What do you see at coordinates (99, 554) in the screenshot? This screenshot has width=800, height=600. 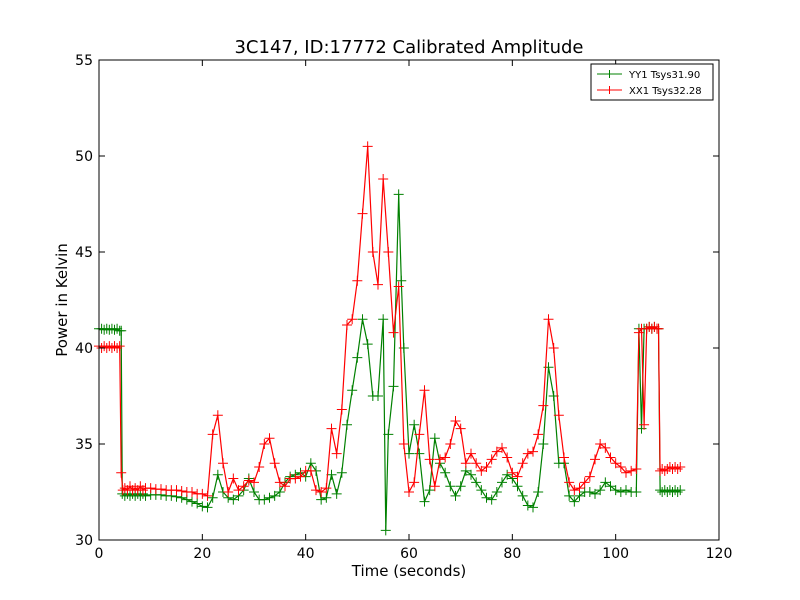 I see `x-tick-label: 0` at bounding box center [99, 554].